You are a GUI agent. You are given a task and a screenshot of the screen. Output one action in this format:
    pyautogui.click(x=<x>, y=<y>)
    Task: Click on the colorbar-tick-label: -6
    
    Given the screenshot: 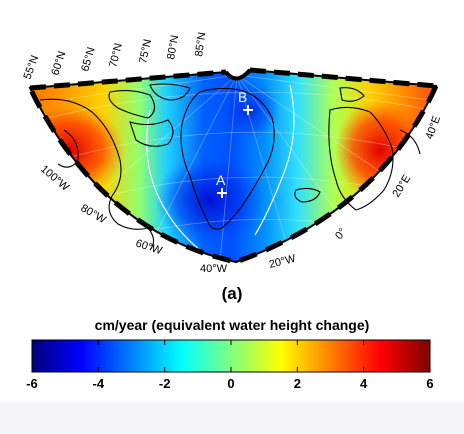 What is the action you would take?
    pyautogui.click(x=32, y=383)
    